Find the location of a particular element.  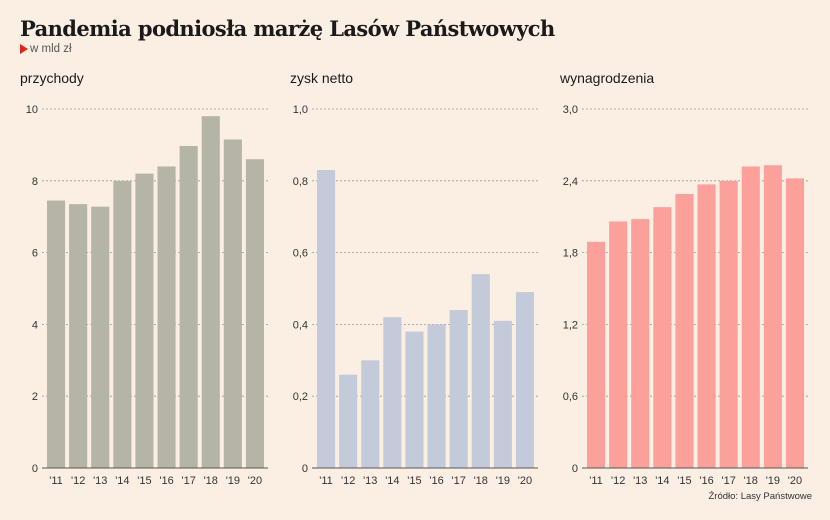

przychody-x-tick-label: '16 is located at coordinates (166, 481).